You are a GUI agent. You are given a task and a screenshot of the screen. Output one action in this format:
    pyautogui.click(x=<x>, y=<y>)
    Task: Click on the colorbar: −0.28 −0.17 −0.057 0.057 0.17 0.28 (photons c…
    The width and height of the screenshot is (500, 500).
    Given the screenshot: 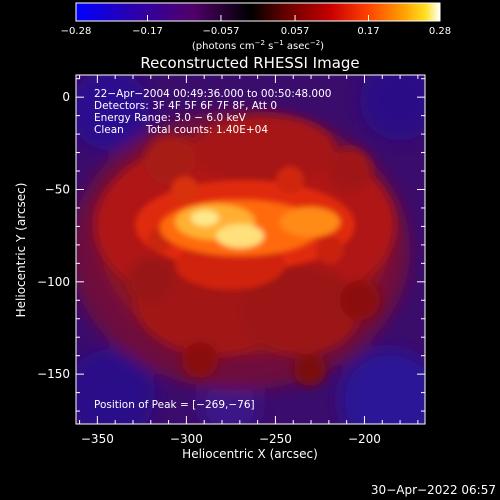 What is the action you would take?
    pyautogui.click(x=256, y=27)
    